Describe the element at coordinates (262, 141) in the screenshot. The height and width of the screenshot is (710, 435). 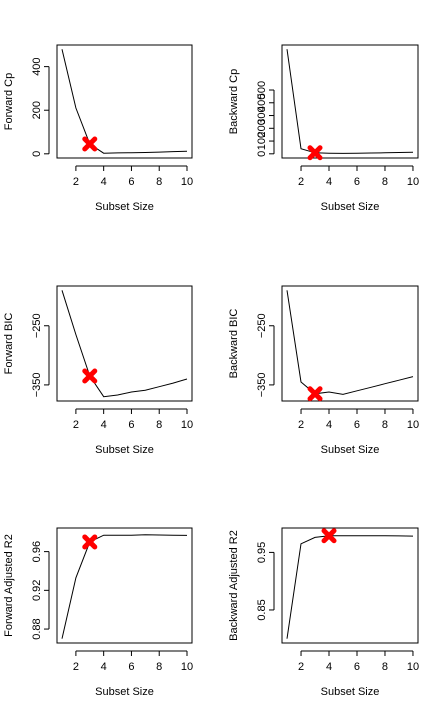
I see `y-tick-label: 100` at that location.